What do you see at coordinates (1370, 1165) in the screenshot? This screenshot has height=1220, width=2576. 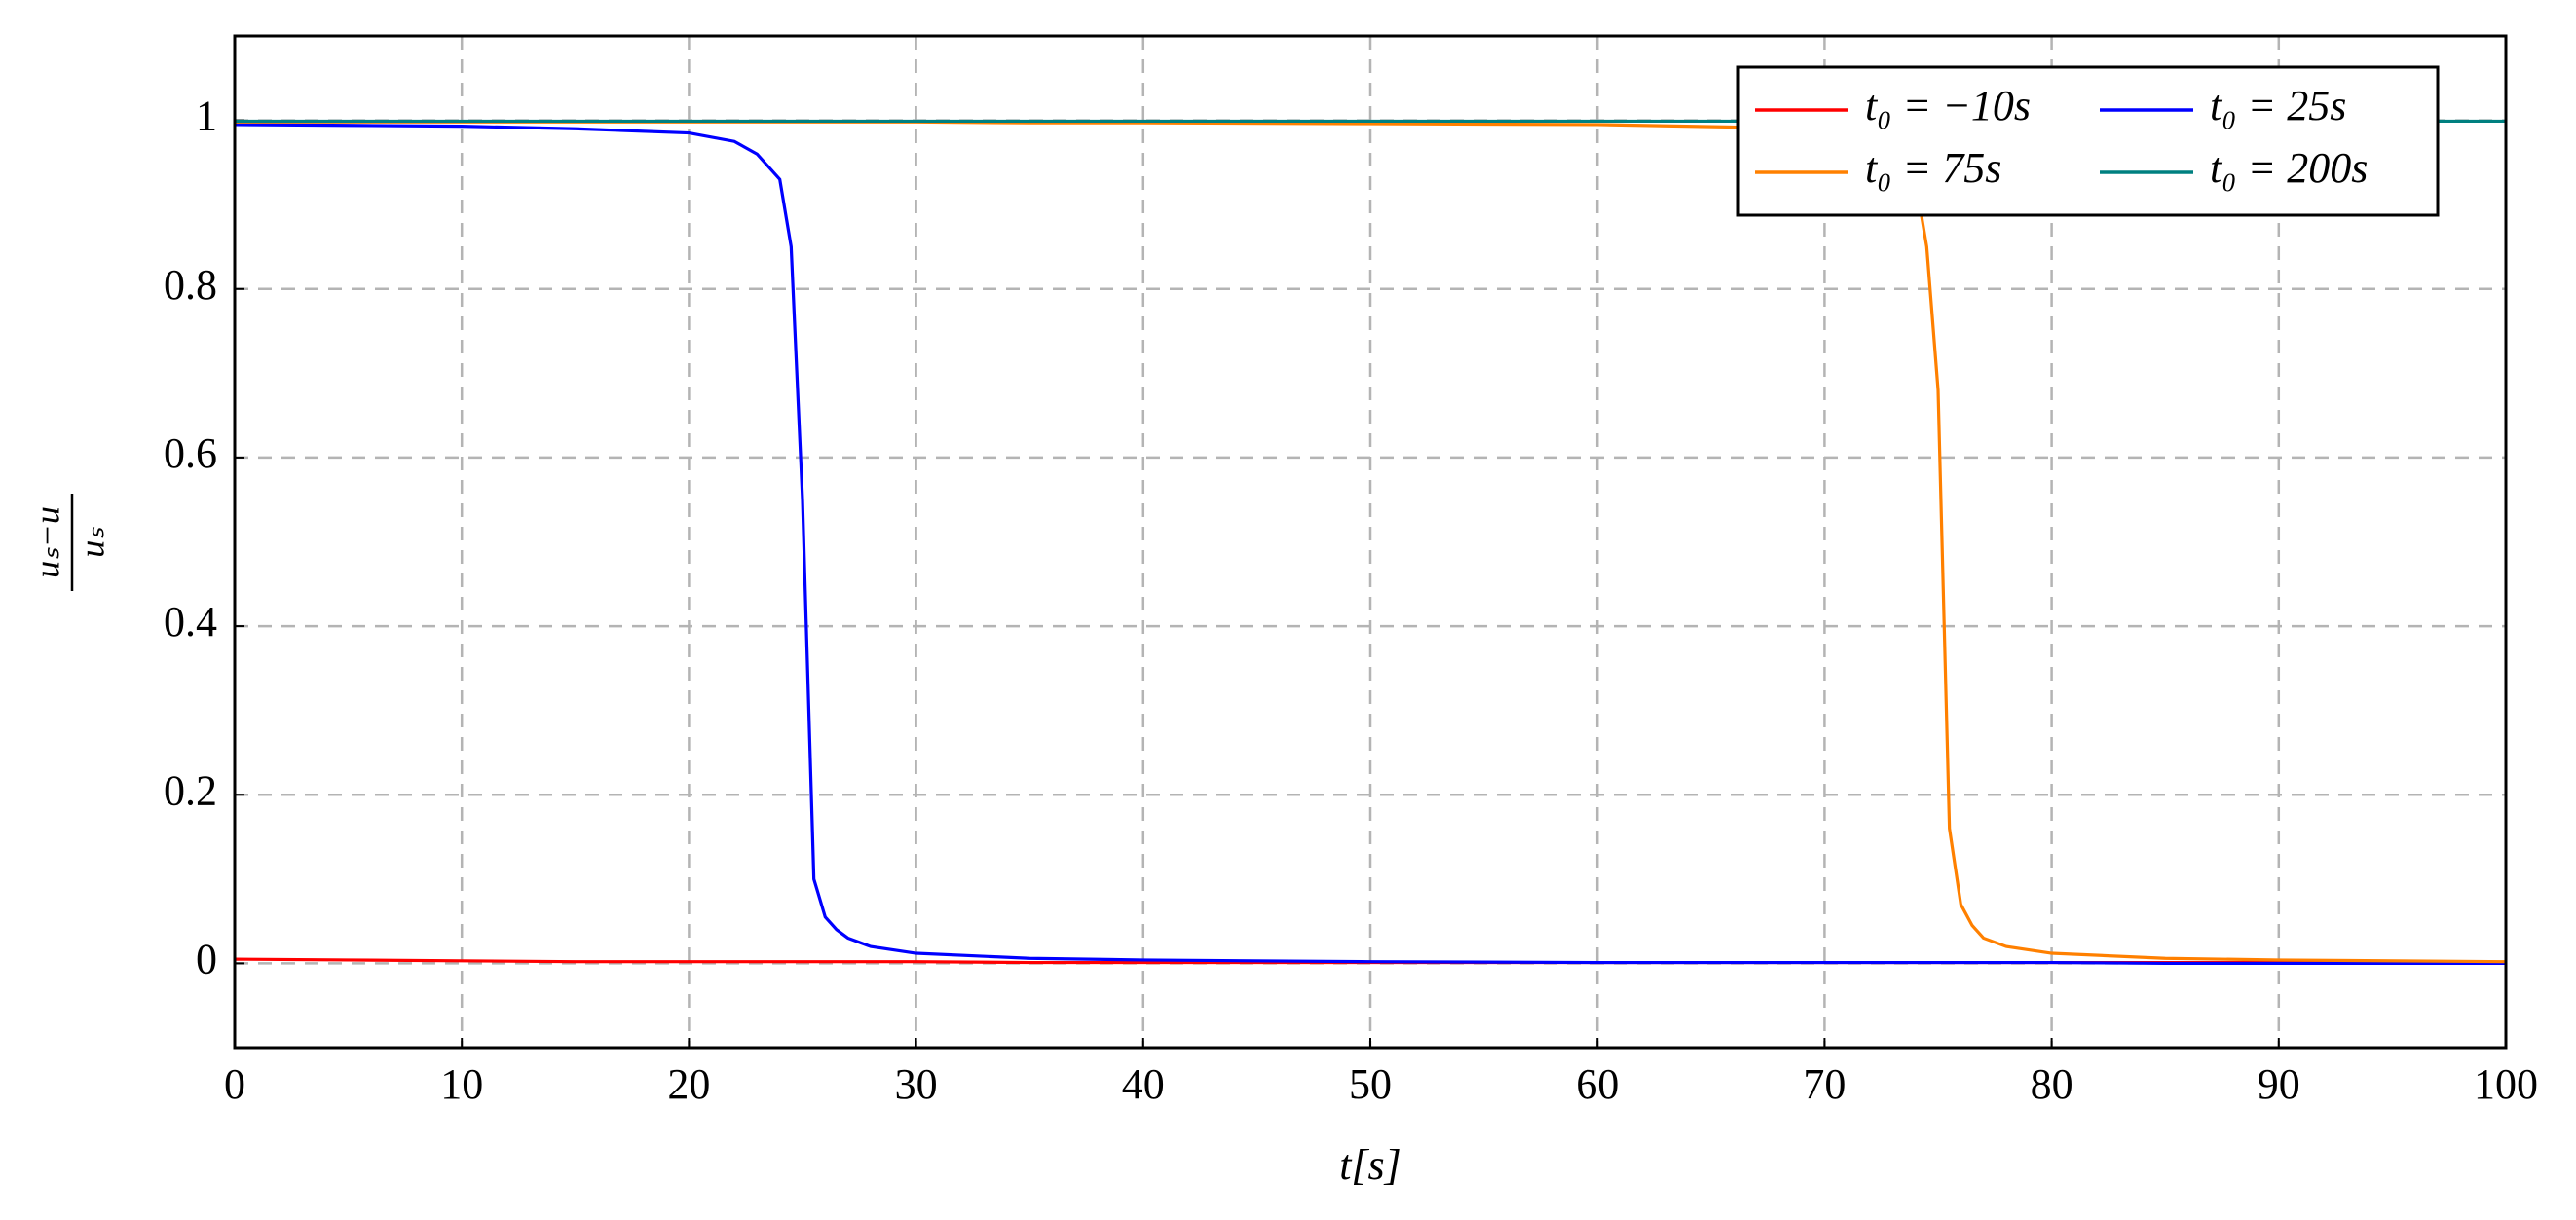 I see `x-axis-label: t[s]` at bounding box center [1370, 1165].